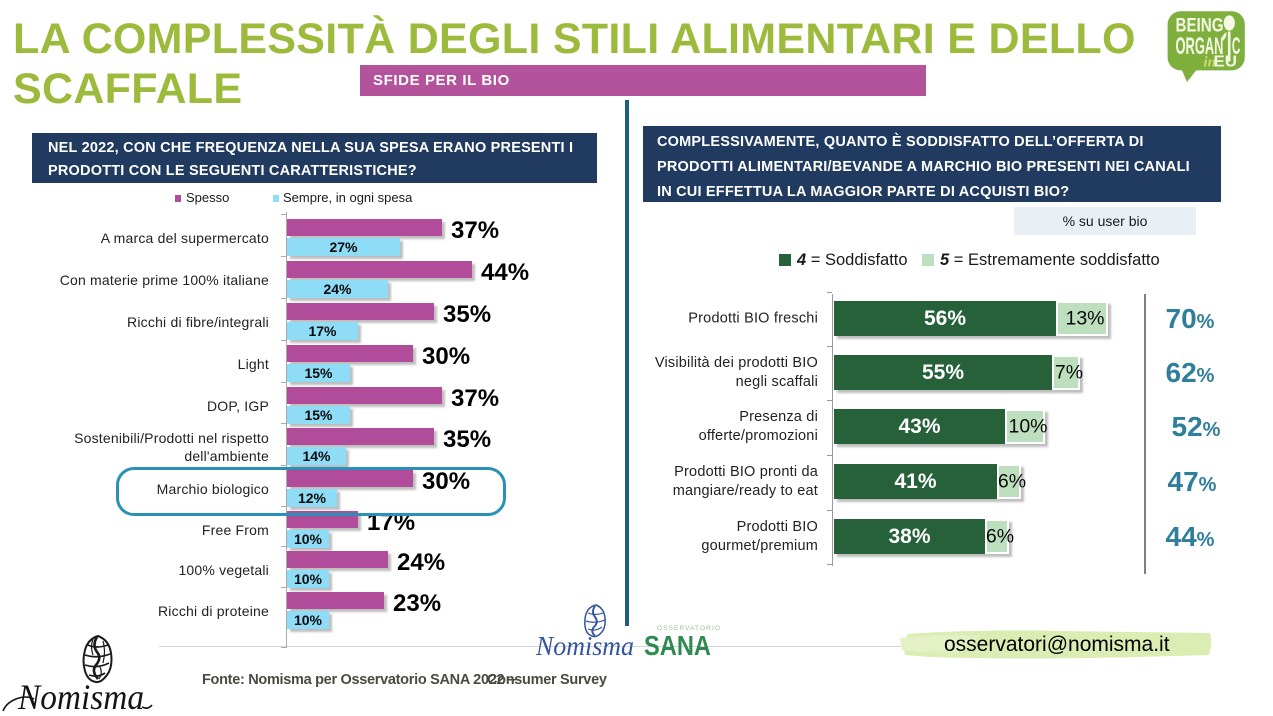  Describe the element at coordinates (1200, 26) in the screenshot. I see `svg-text: BEING` at that location.